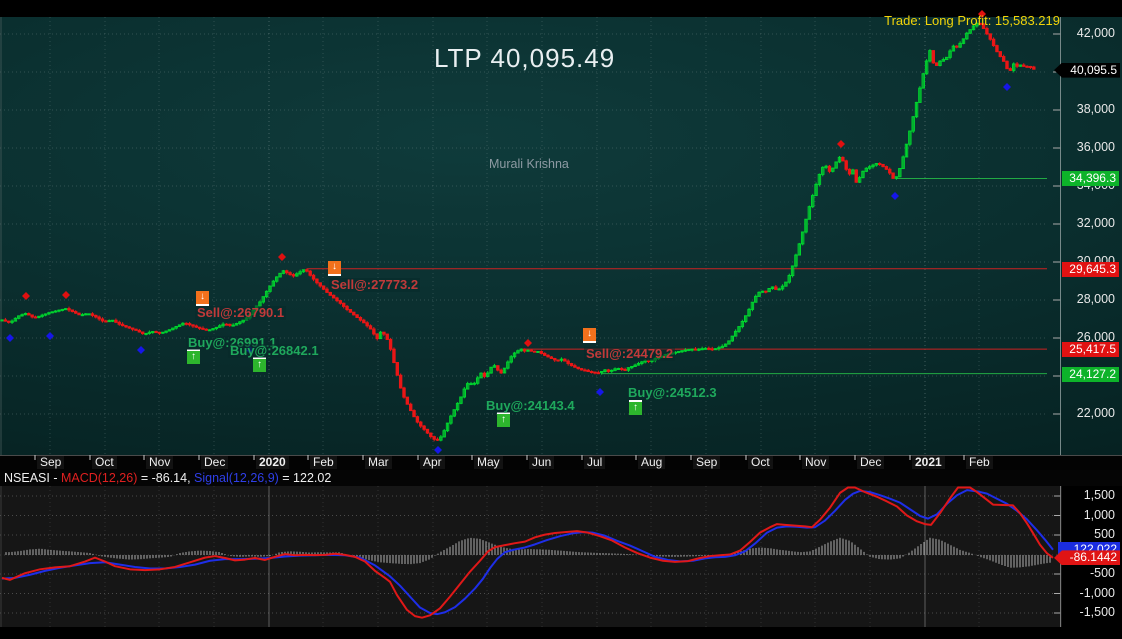 The width and height of the screenshot is (1122, 639). I want to click on ltp-label: LTP 40,095.49, so click(525, 58).